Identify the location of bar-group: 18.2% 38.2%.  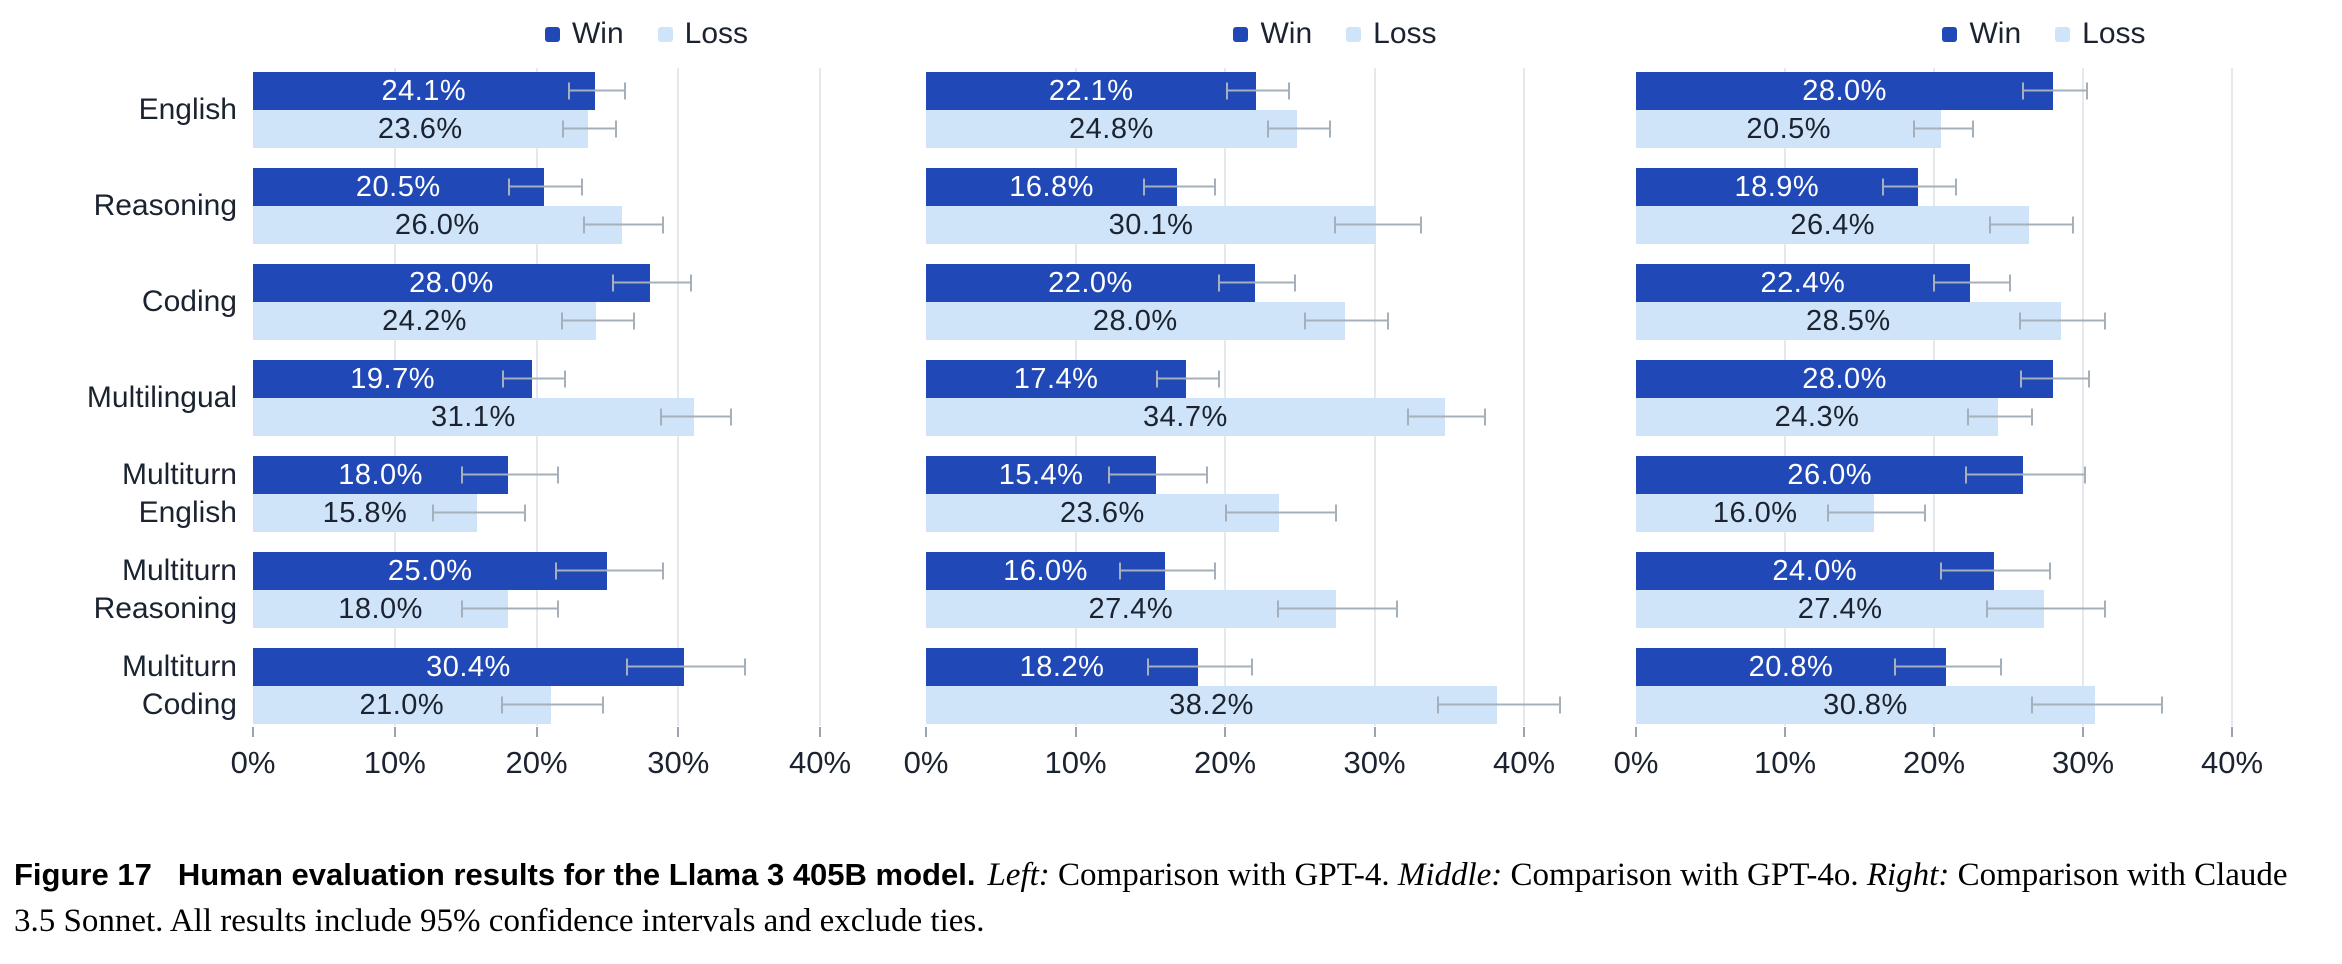
(1243, 686).